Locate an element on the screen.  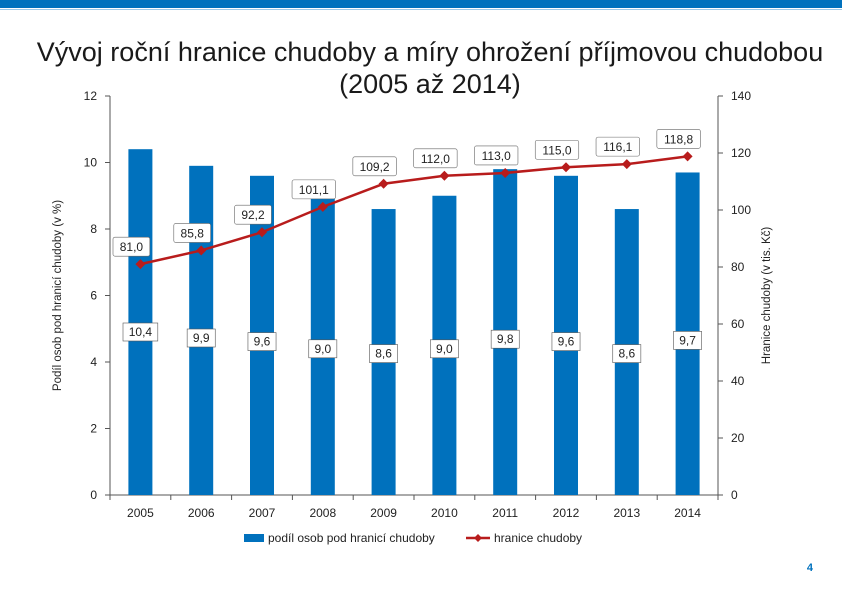
line-value-label: 81,0 is located at coordinates (132, 247).